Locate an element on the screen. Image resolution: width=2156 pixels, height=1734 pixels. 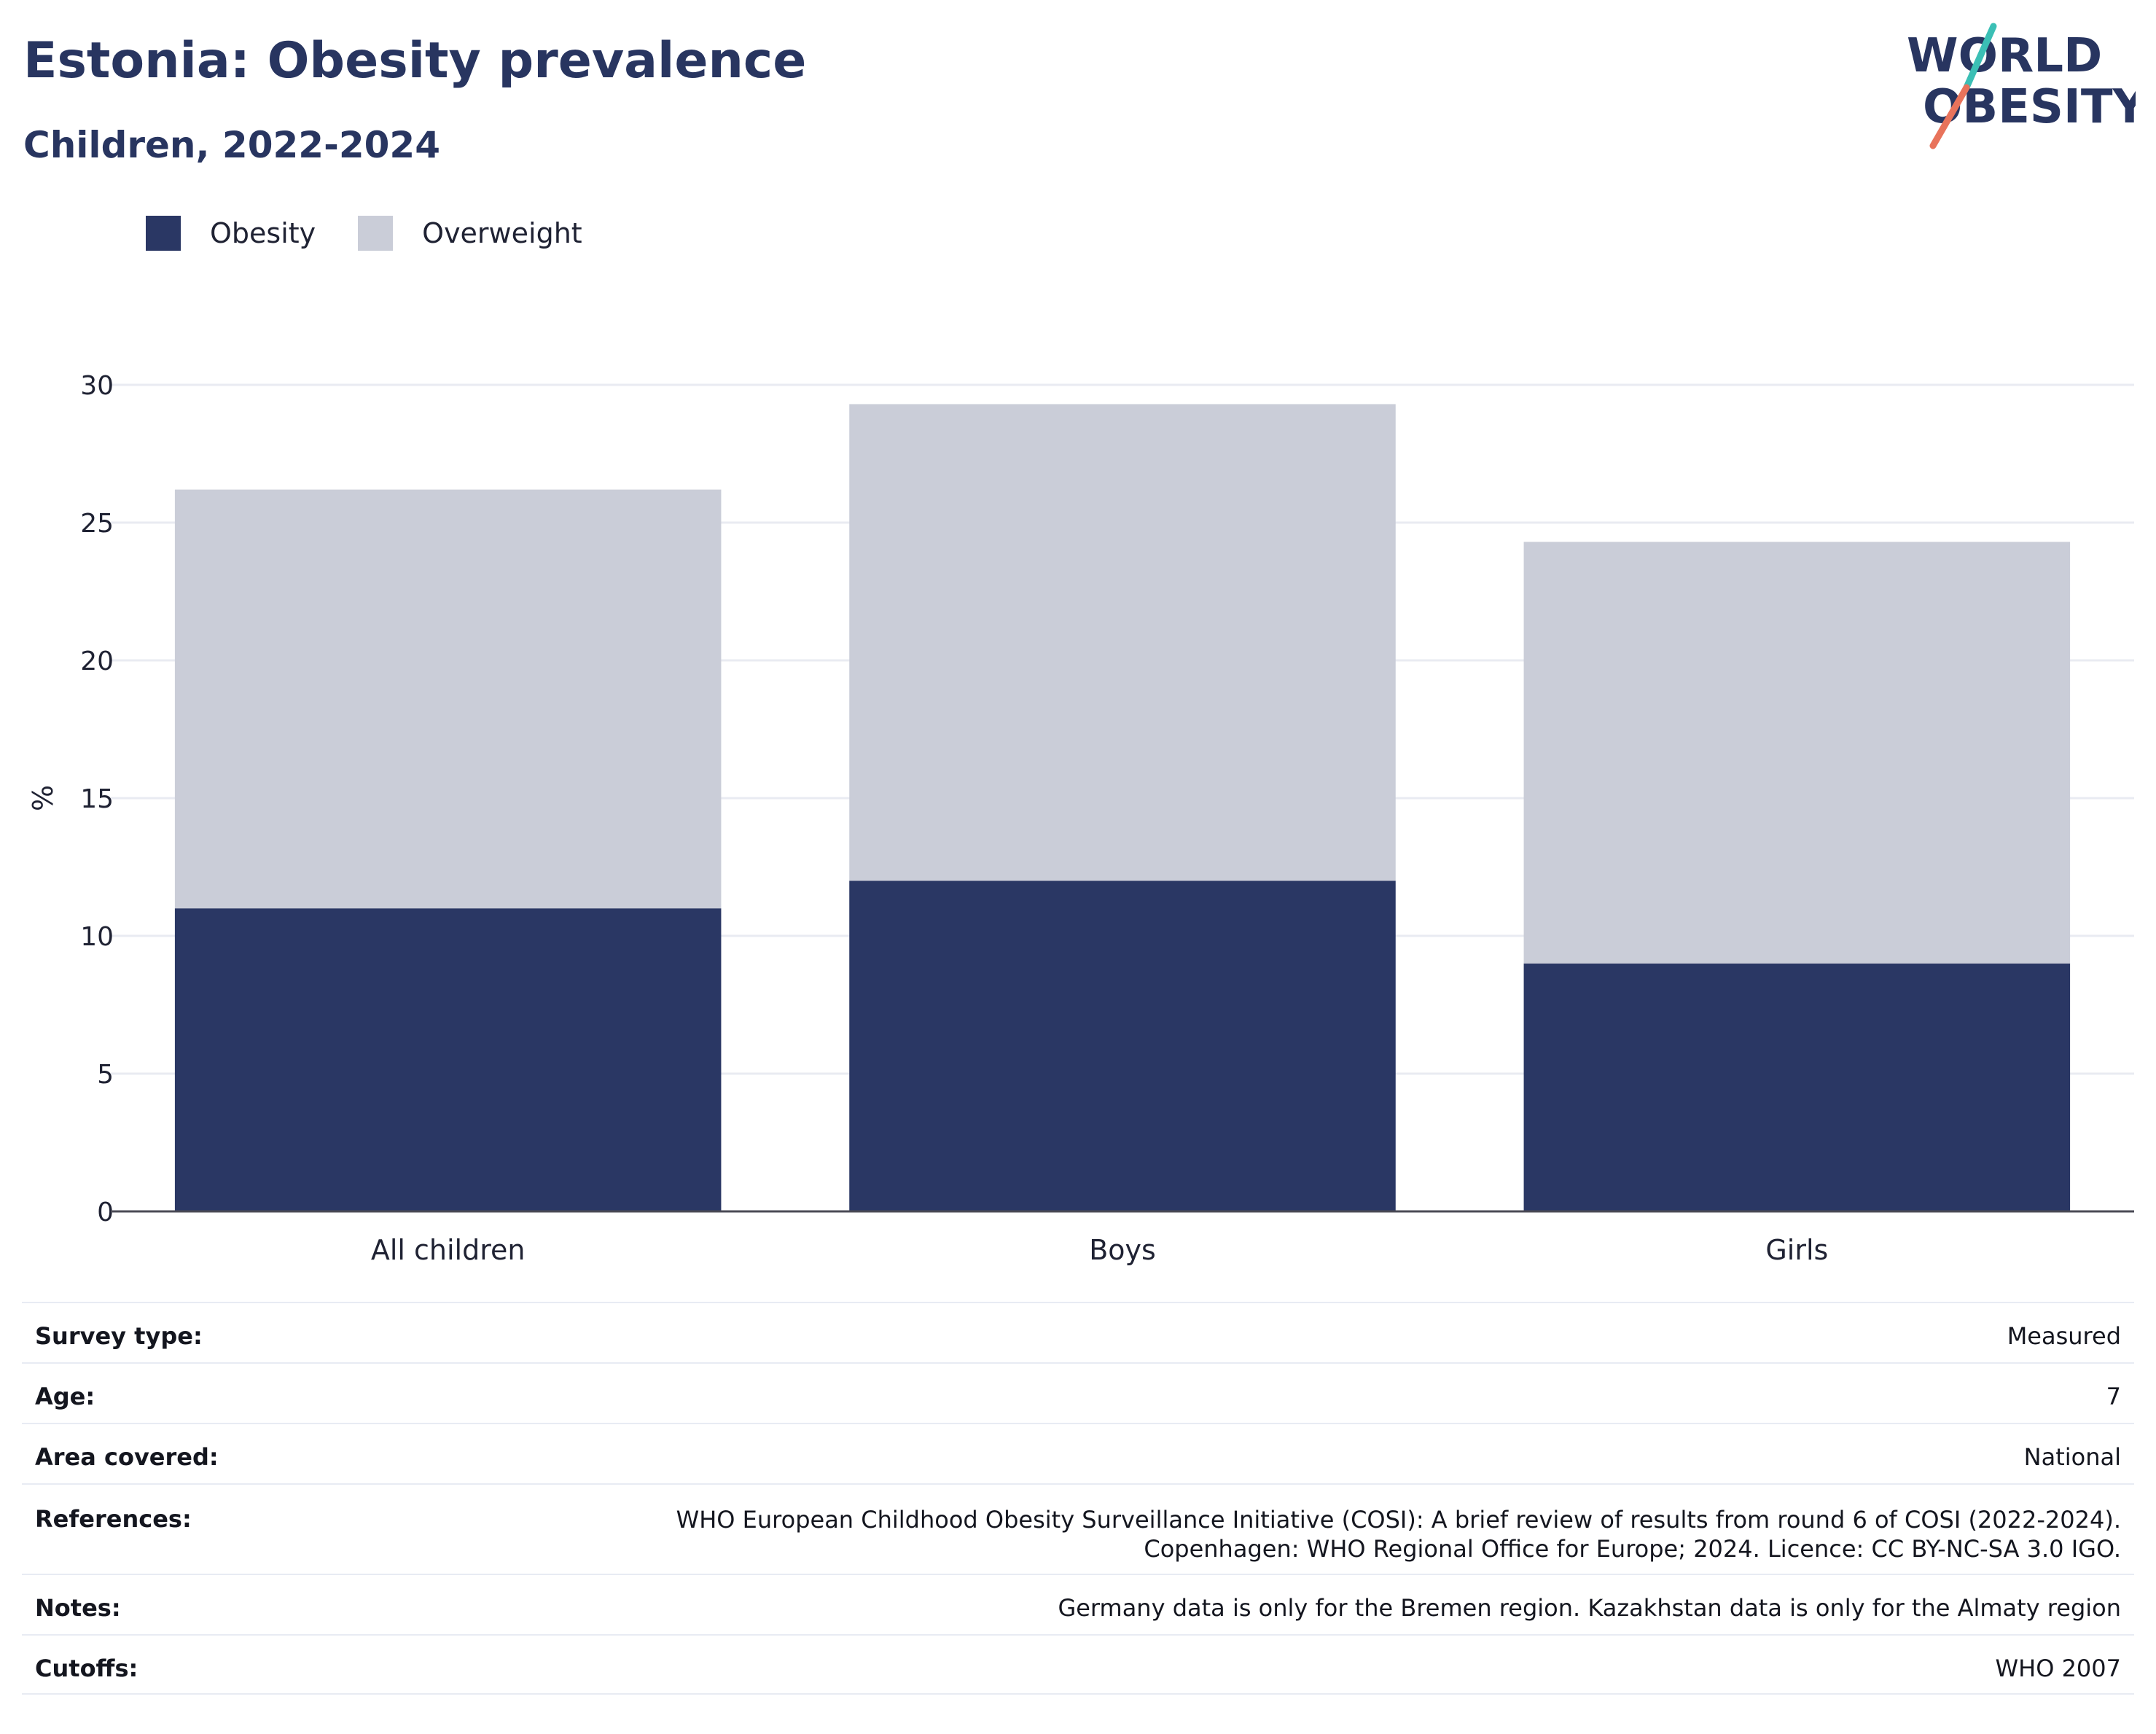
legend-item-overweight: Overweight is located at coordinates (470, 234).